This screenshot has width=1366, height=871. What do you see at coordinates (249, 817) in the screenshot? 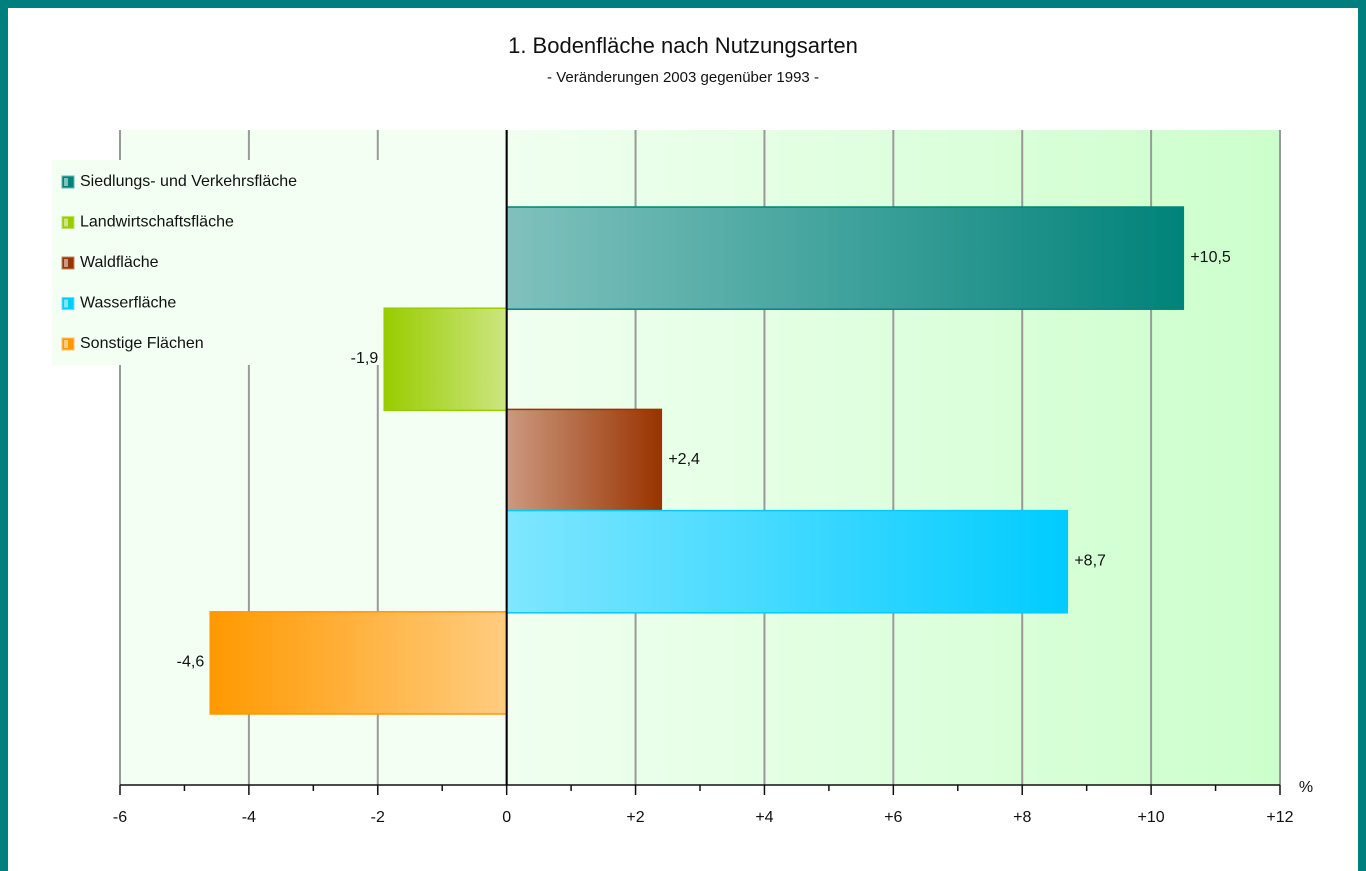
I see `x-tick-label: -4` at bounding box center [249, 817].